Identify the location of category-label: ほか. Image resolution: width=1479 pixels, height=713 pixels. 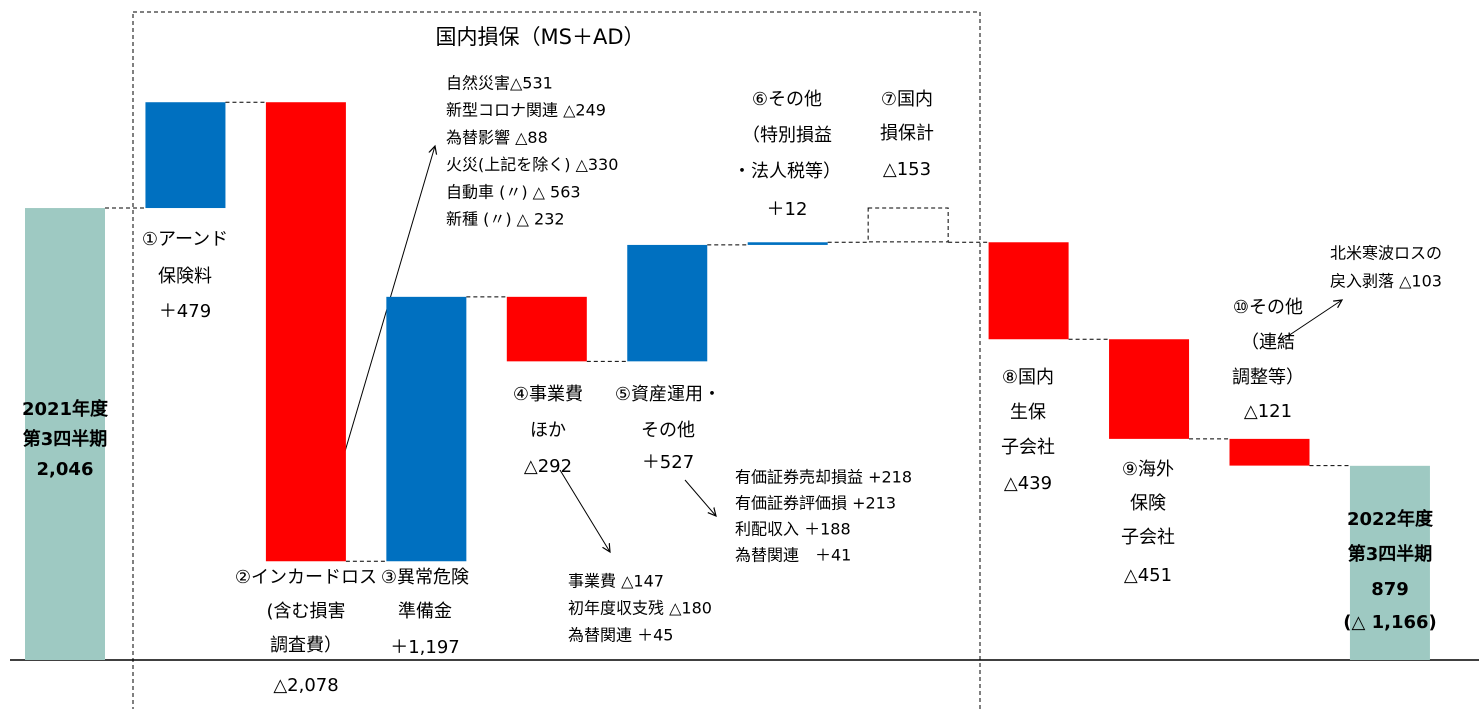
(548, 430).